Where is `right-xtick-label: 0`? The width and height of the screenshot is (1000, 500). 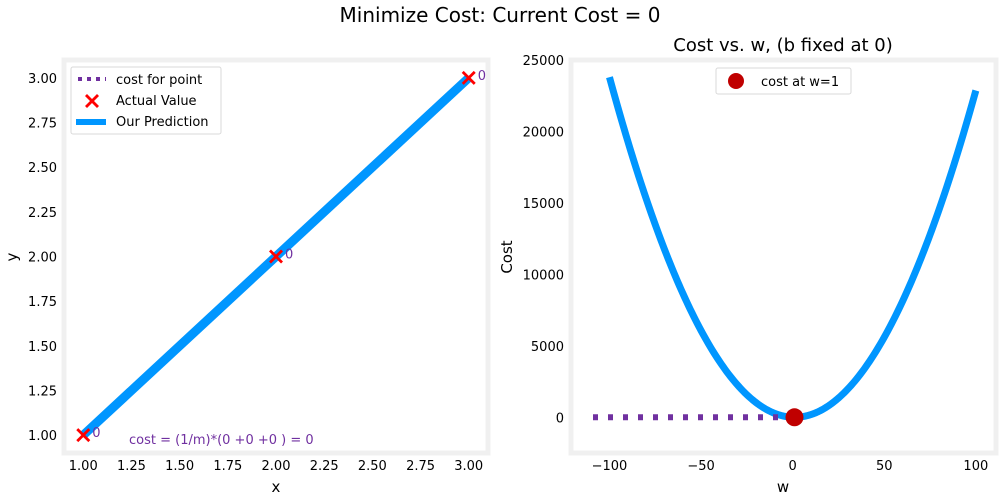 right-xtick-label: 0 is located at coordinates (793, 466).